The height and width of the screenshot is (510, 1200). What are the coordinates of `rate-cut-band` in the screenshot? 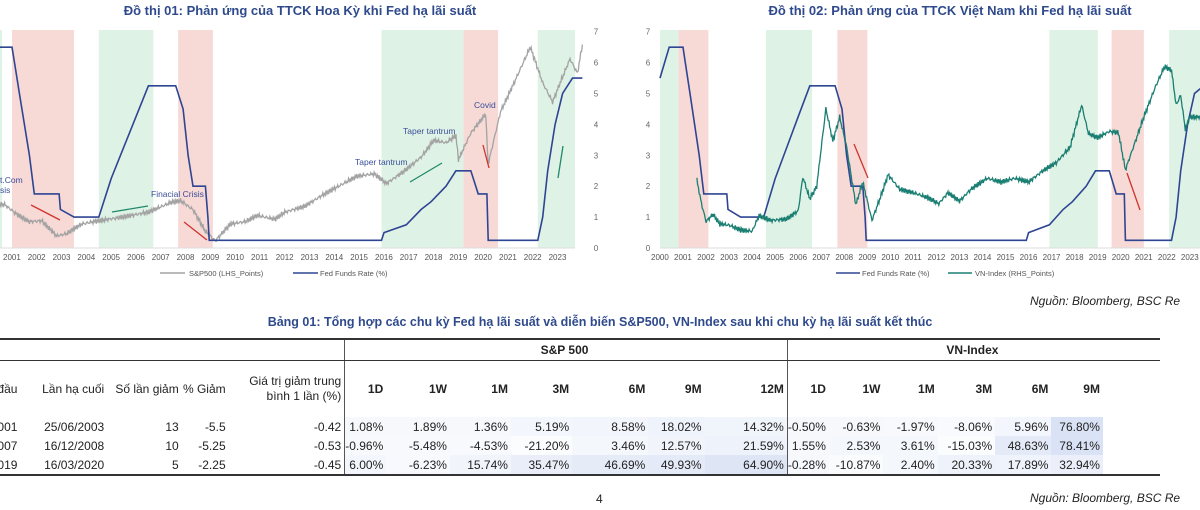 It's located at (1127, 139).